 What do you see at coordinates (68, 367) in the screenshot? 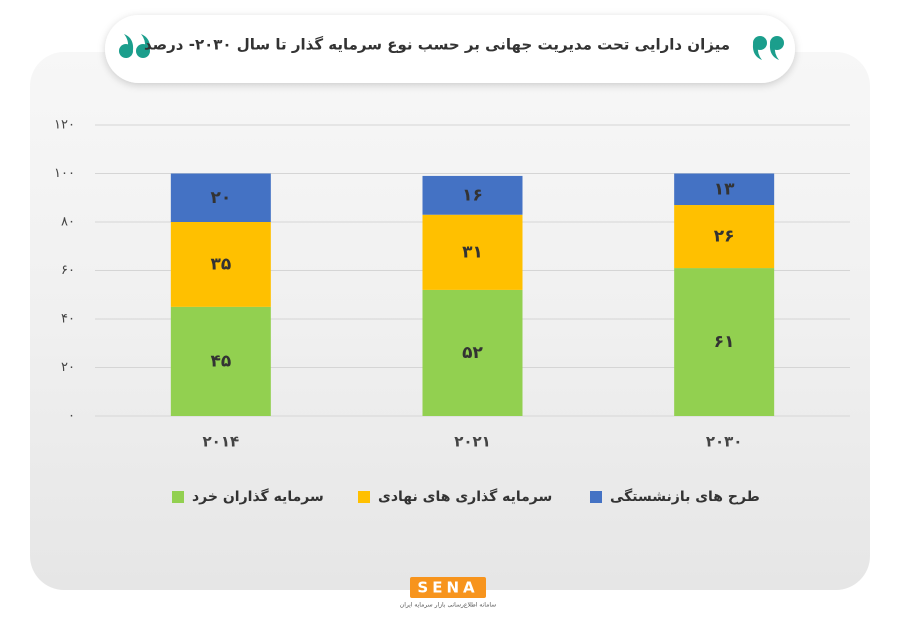
I see `y-tick-label: ۲۰` at bounding box center [68, 367].